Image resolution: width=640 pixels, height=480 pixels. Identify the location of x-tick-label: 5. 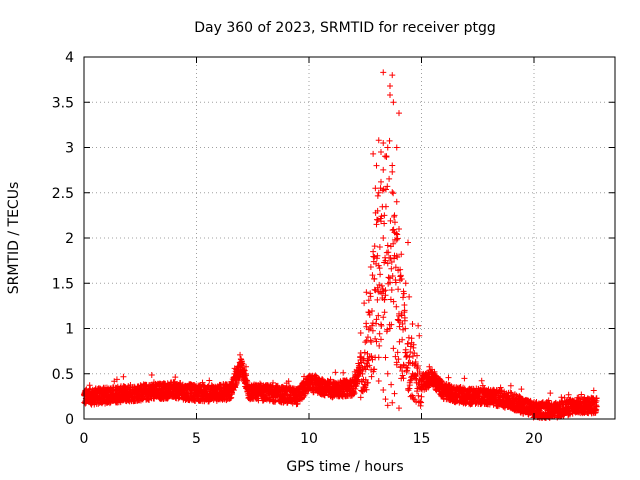
(196, 439).